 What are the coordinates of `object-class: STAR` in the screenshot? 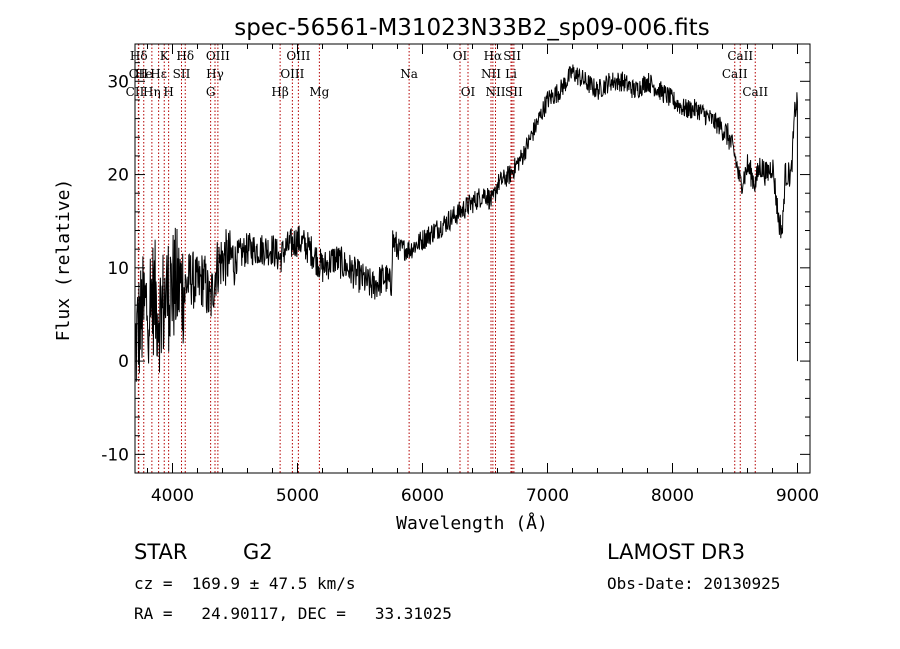 It's located at (161, 552).